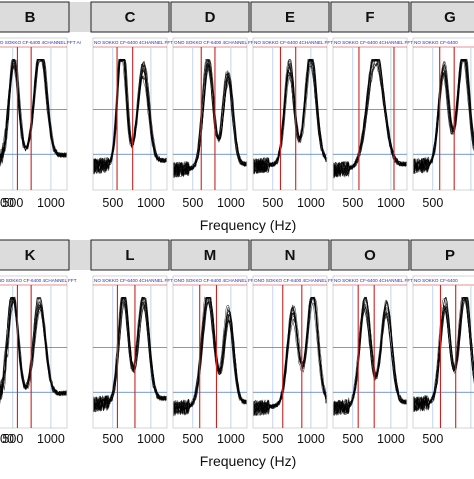  What do you see at coordinates (290, 17) in the screenshot?
I see `panel-letter: E` at bounding box center [290, 17].